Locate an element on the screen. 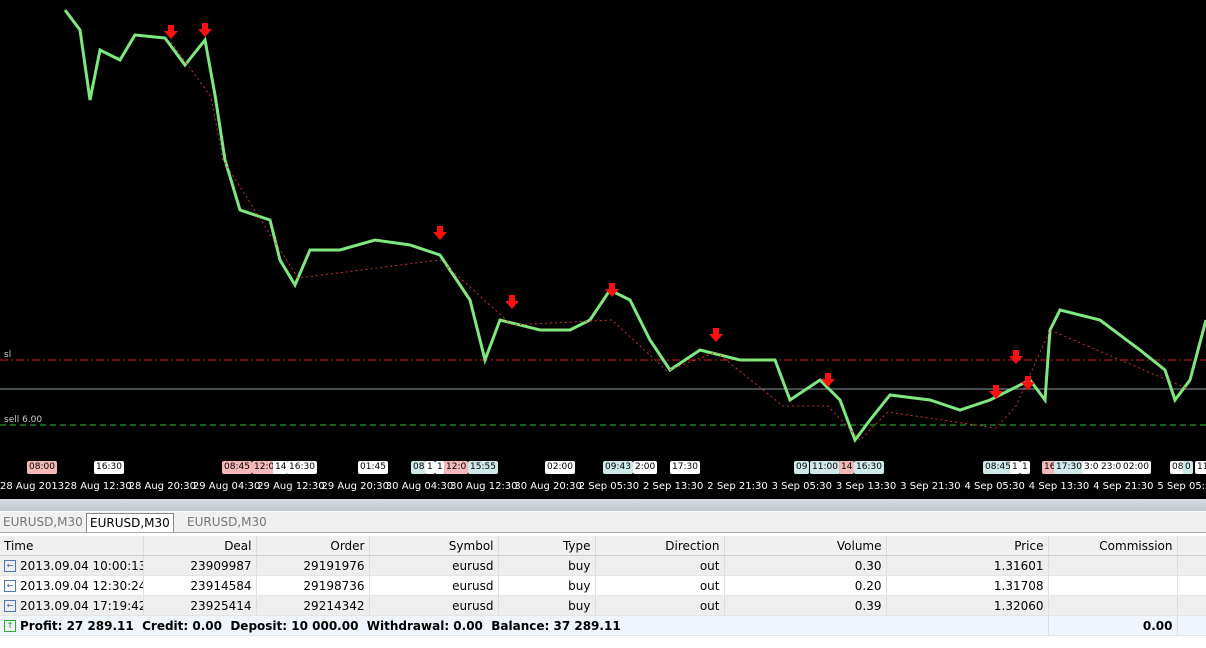  table-cell: 23914584 is located at coordinates (200, 585).